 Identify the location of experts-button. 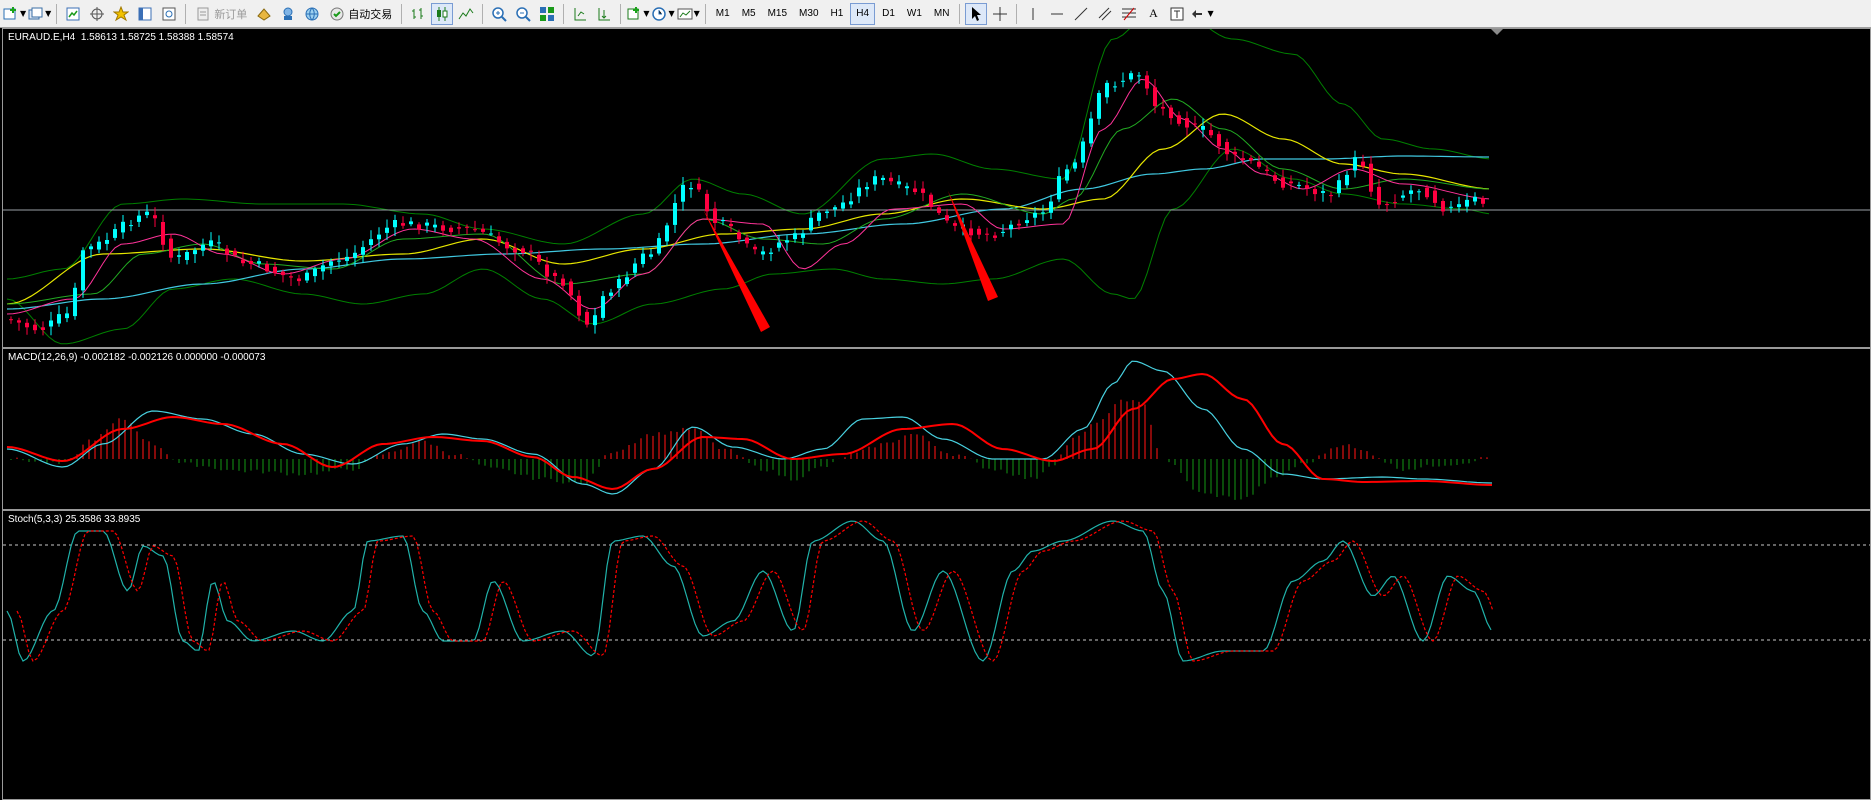
(288, 14).